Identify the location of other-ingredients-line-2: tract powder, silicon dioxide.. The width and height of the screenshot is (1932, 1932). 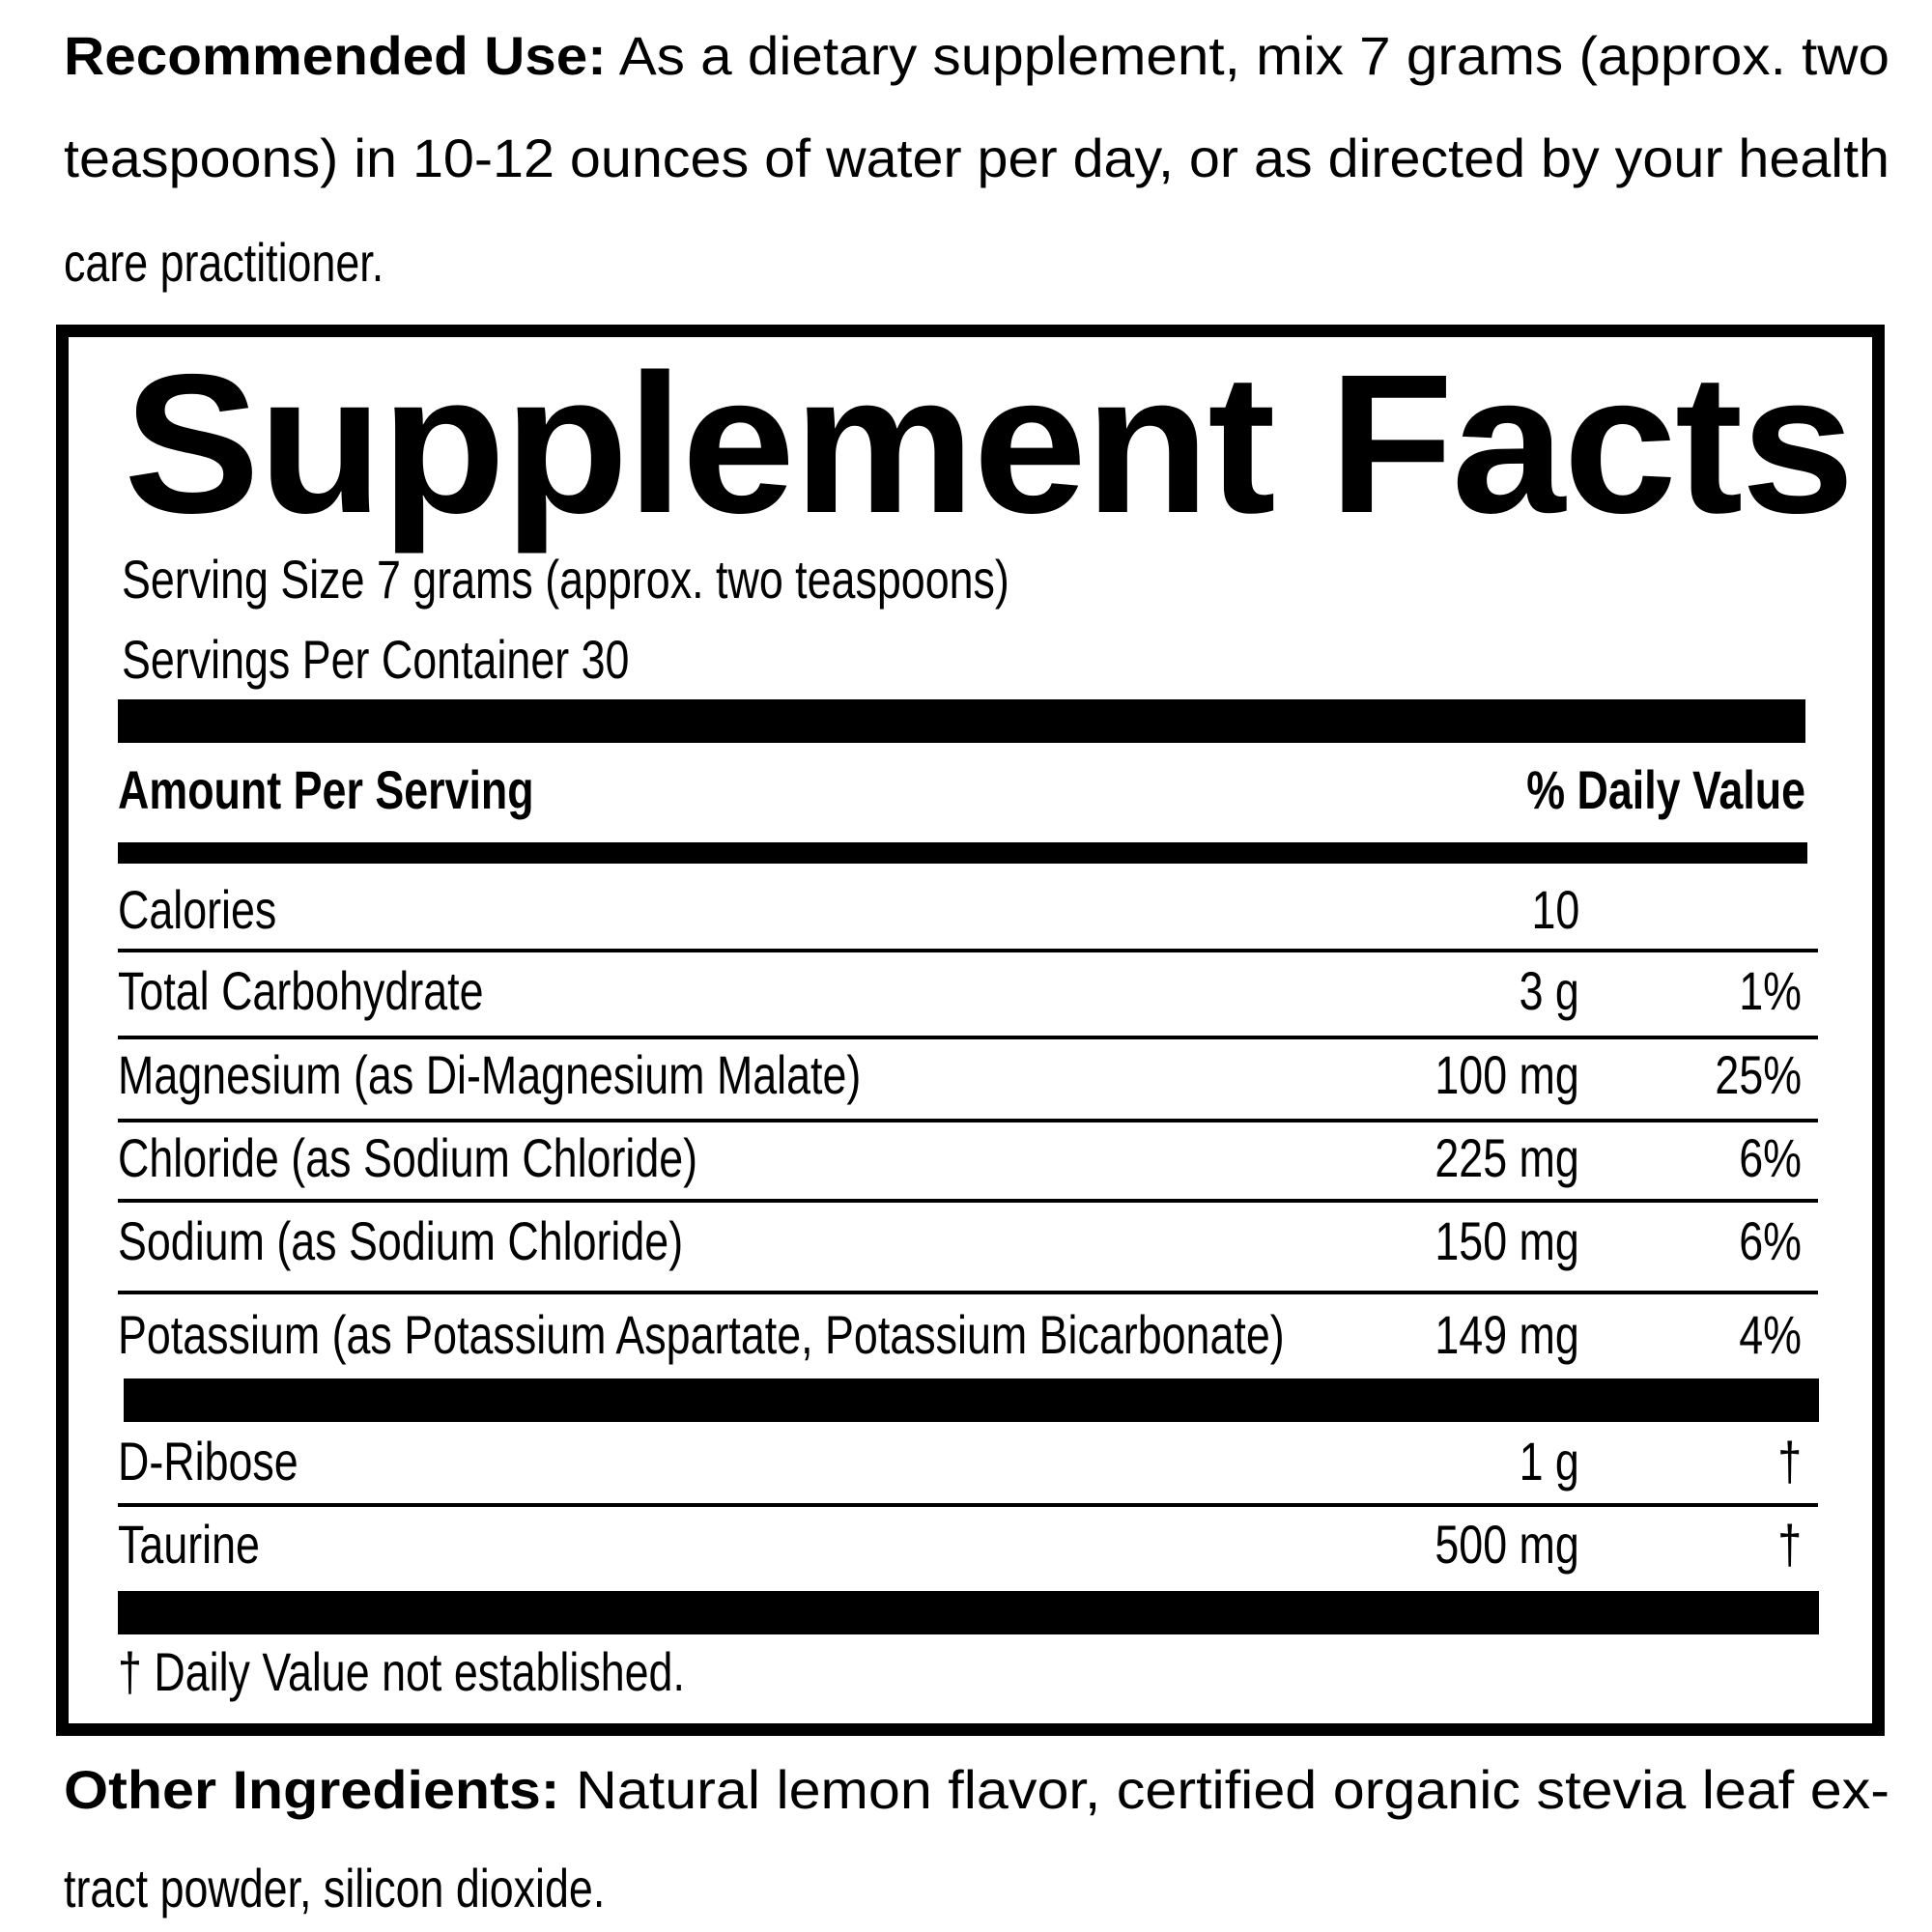
(335, 1888).